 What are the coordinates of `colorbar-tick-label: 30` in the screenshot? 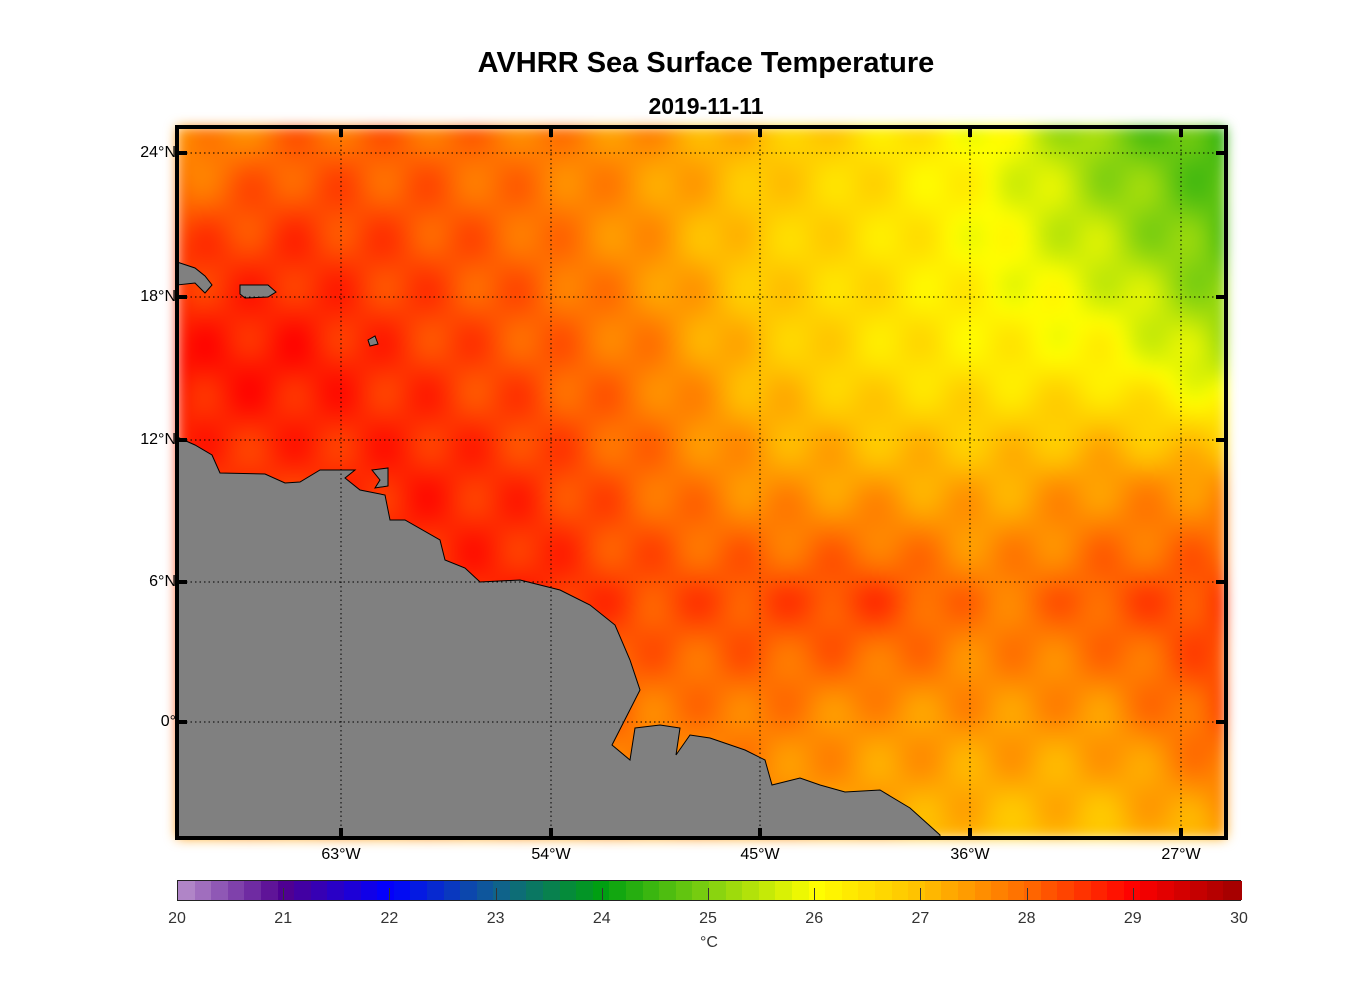 It's located at (1239, 918).